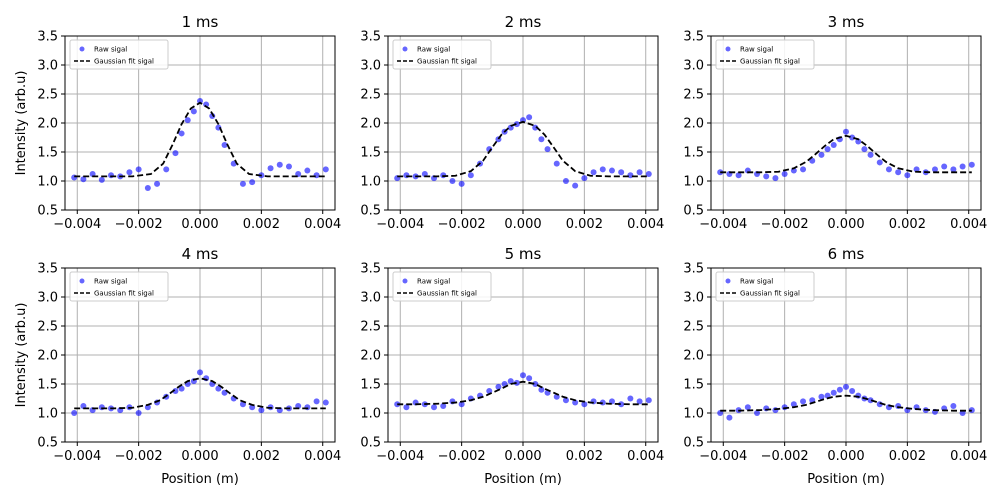 The width and height of the screenshot is (1000, 500). I want to click on subplot-title: 2 ms, so click(523, 22).